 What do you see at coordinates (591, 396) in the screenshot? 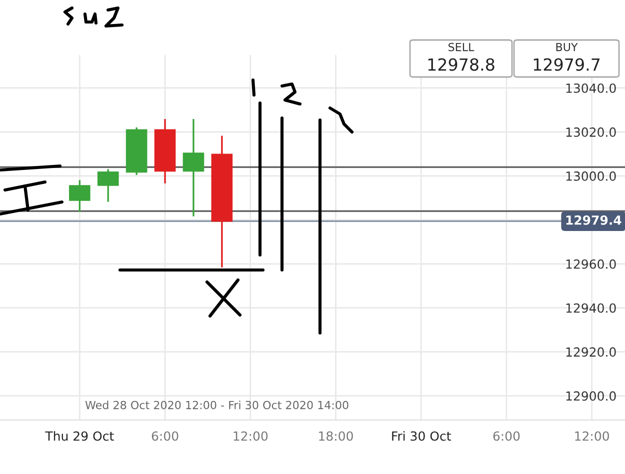
I see `y-tick-label: 12900.0` at bounding box center [591, 396].